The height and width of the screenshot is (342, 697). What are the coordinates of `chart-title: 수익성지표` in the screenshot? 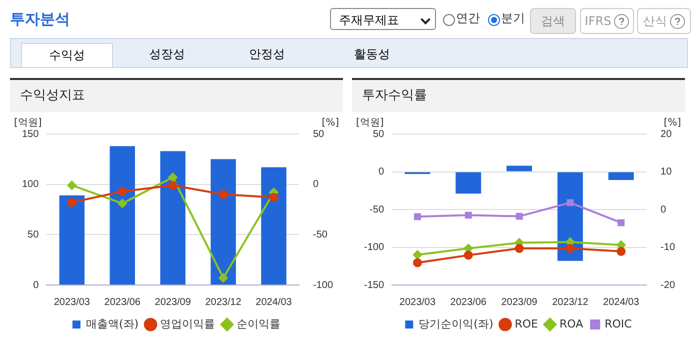 It's located at (176, 96).